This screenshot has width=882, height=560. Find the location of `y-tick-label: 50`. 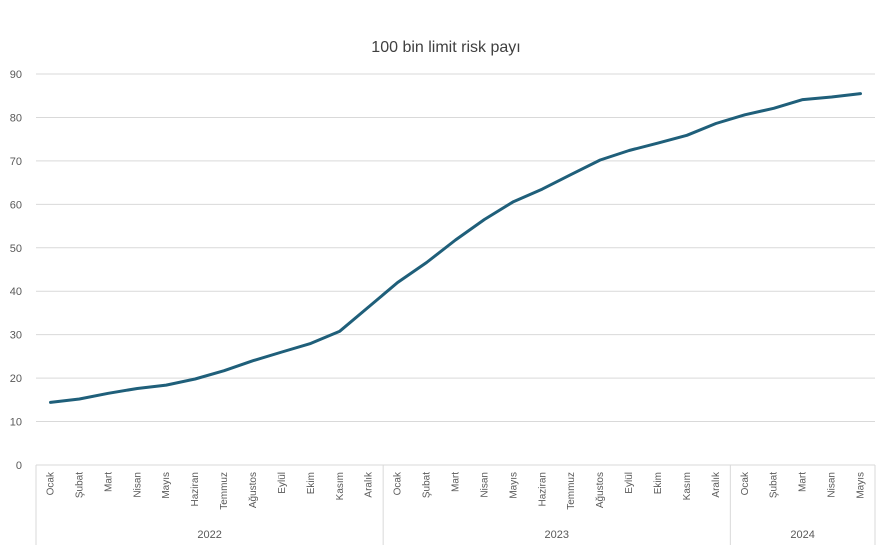

y-tick-label: 50 is located at coordinates (16, 249).